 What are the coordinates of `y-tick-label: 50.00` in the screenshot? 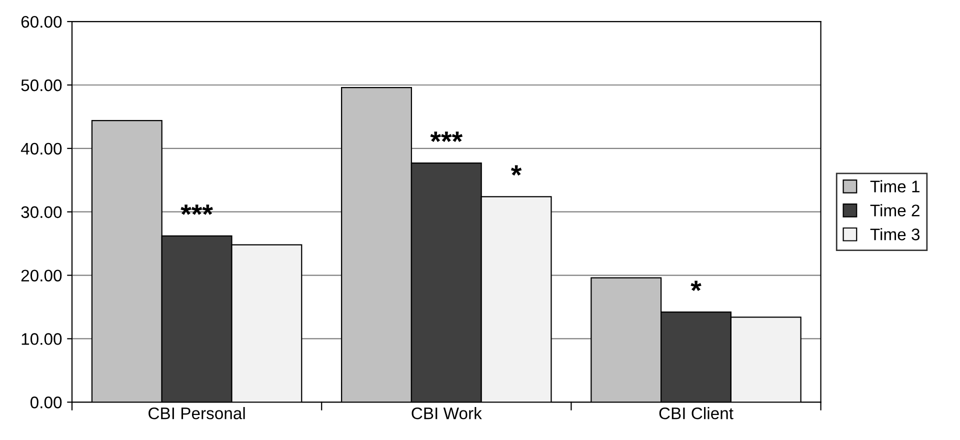 It's located at (41, 85).